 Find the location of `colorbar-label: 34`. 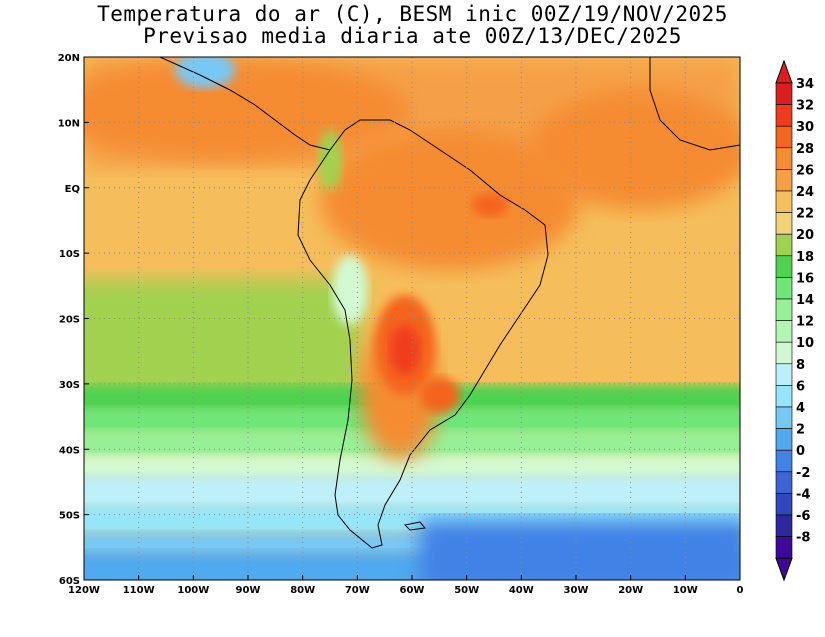

colorbar-label: 34 is located at coordinates (805, 84).